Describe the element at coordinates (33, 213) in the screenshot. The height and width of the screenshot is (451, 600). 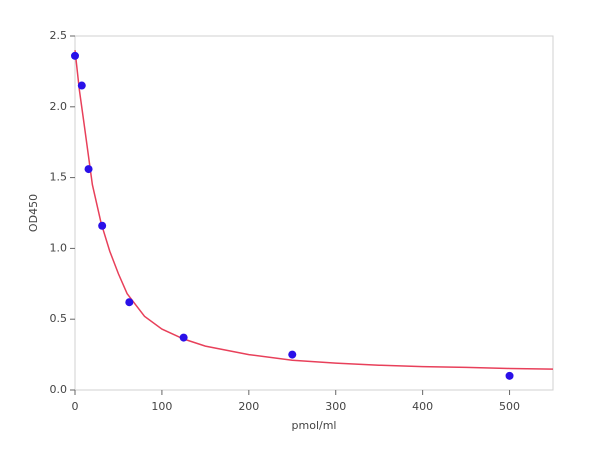
I see `y-axis-label: OD450` at that location.